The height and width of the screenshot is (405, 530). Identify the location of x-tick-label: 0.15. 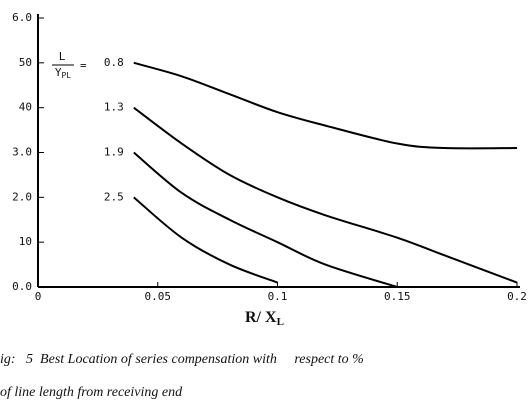
(397, 296).